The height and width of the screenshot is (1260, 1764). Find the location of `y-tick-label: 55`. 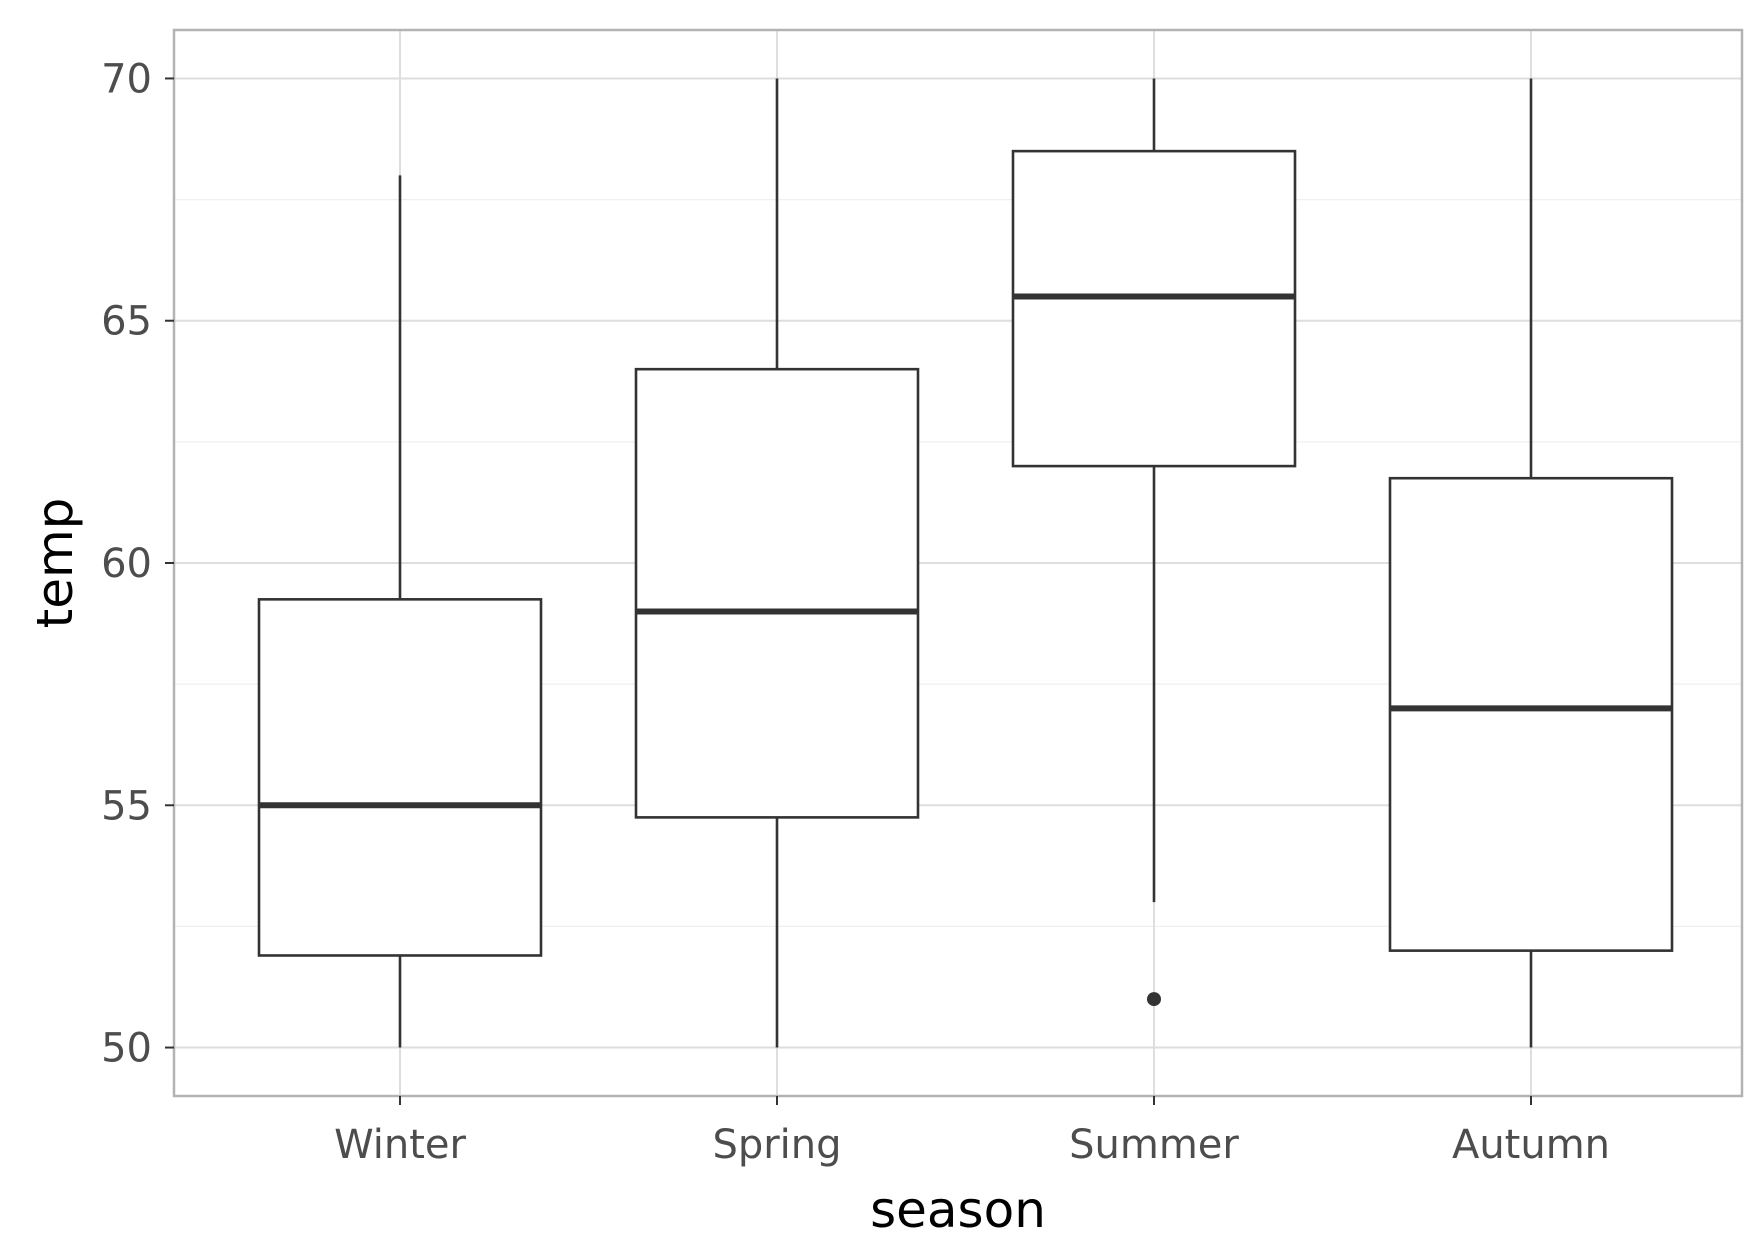

y-tick-label: 55 is located at coordinates (126, 806).